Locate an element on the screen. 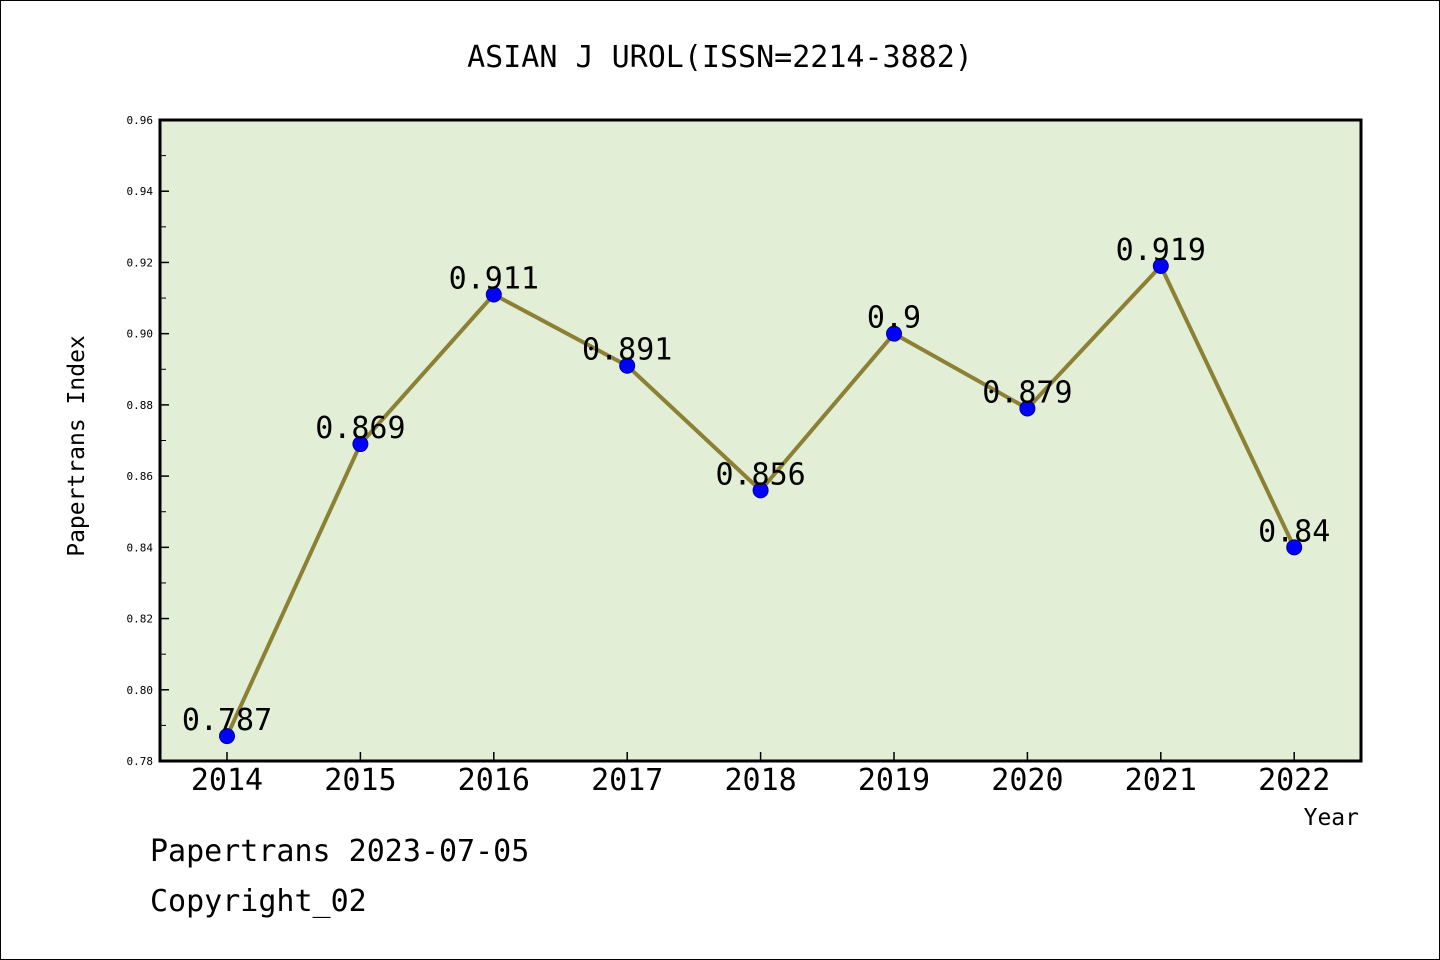 Image resolution: width=1440 pixels, height=960 pixels. y-tick-label: 0.80 is located at coordinates (140, 690).